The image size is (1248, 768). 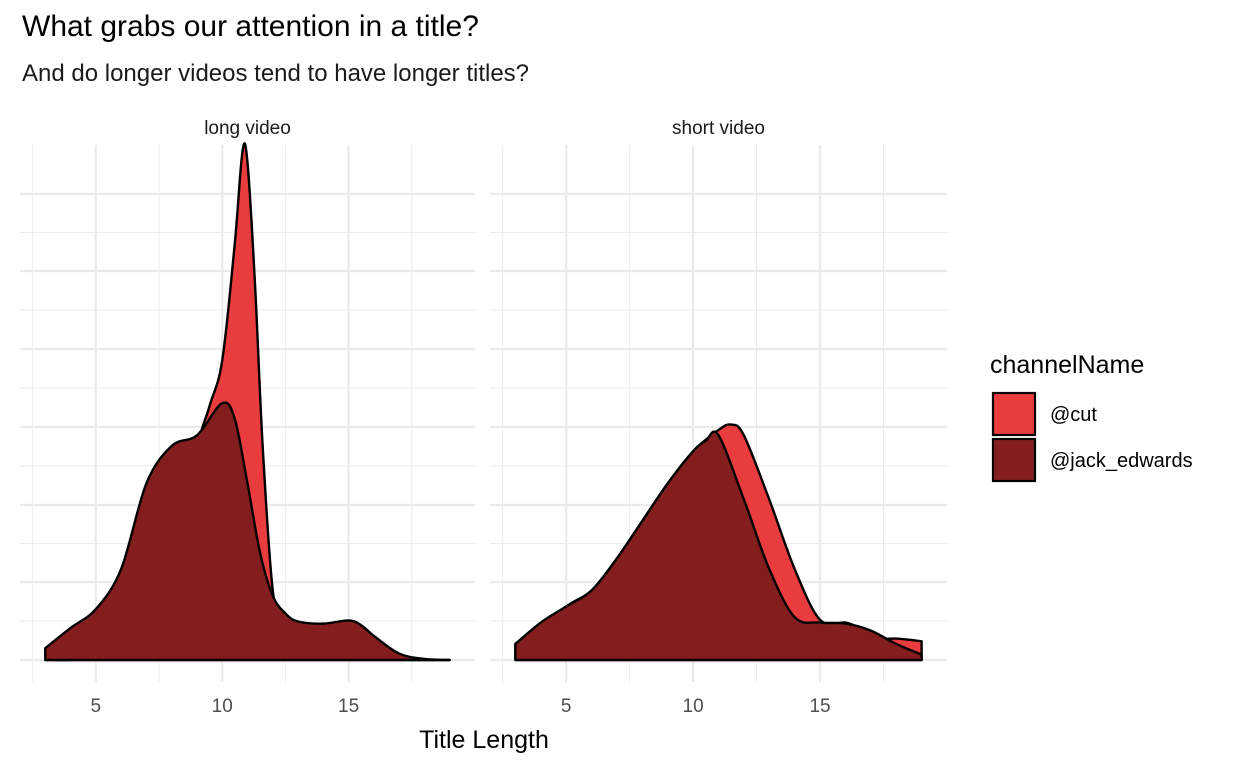 What do you see at coordinates (250, 26) in the screenshot?
I see `chart-title: What grabs our attention in a title?` at bounding box center [250, 26].